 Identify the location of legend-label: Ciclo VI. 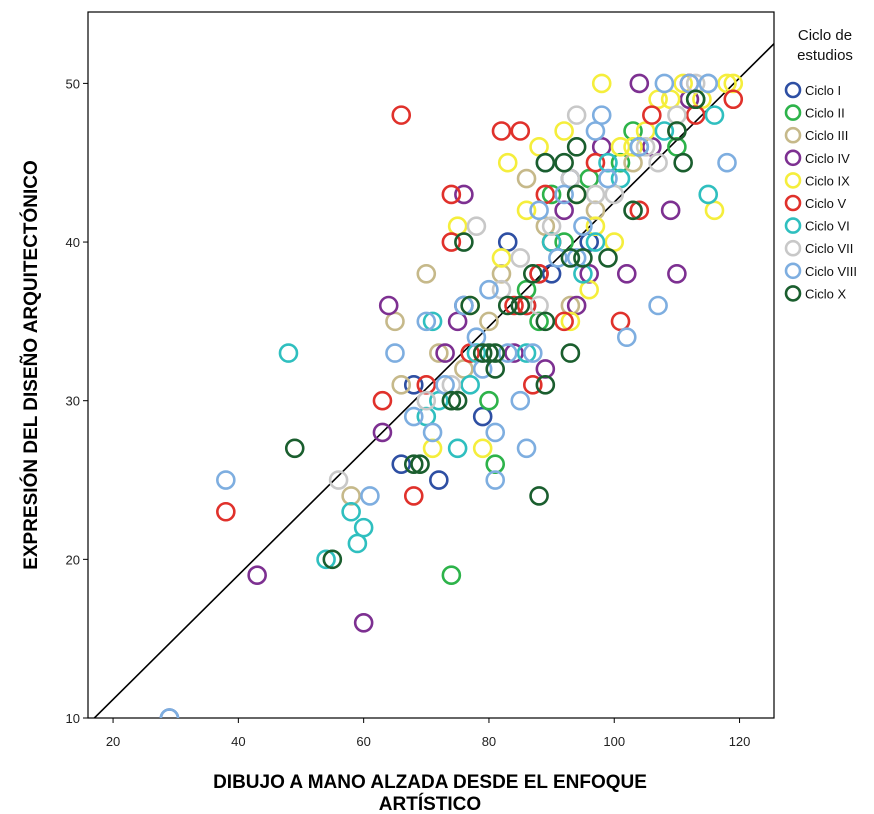
(827, 226).